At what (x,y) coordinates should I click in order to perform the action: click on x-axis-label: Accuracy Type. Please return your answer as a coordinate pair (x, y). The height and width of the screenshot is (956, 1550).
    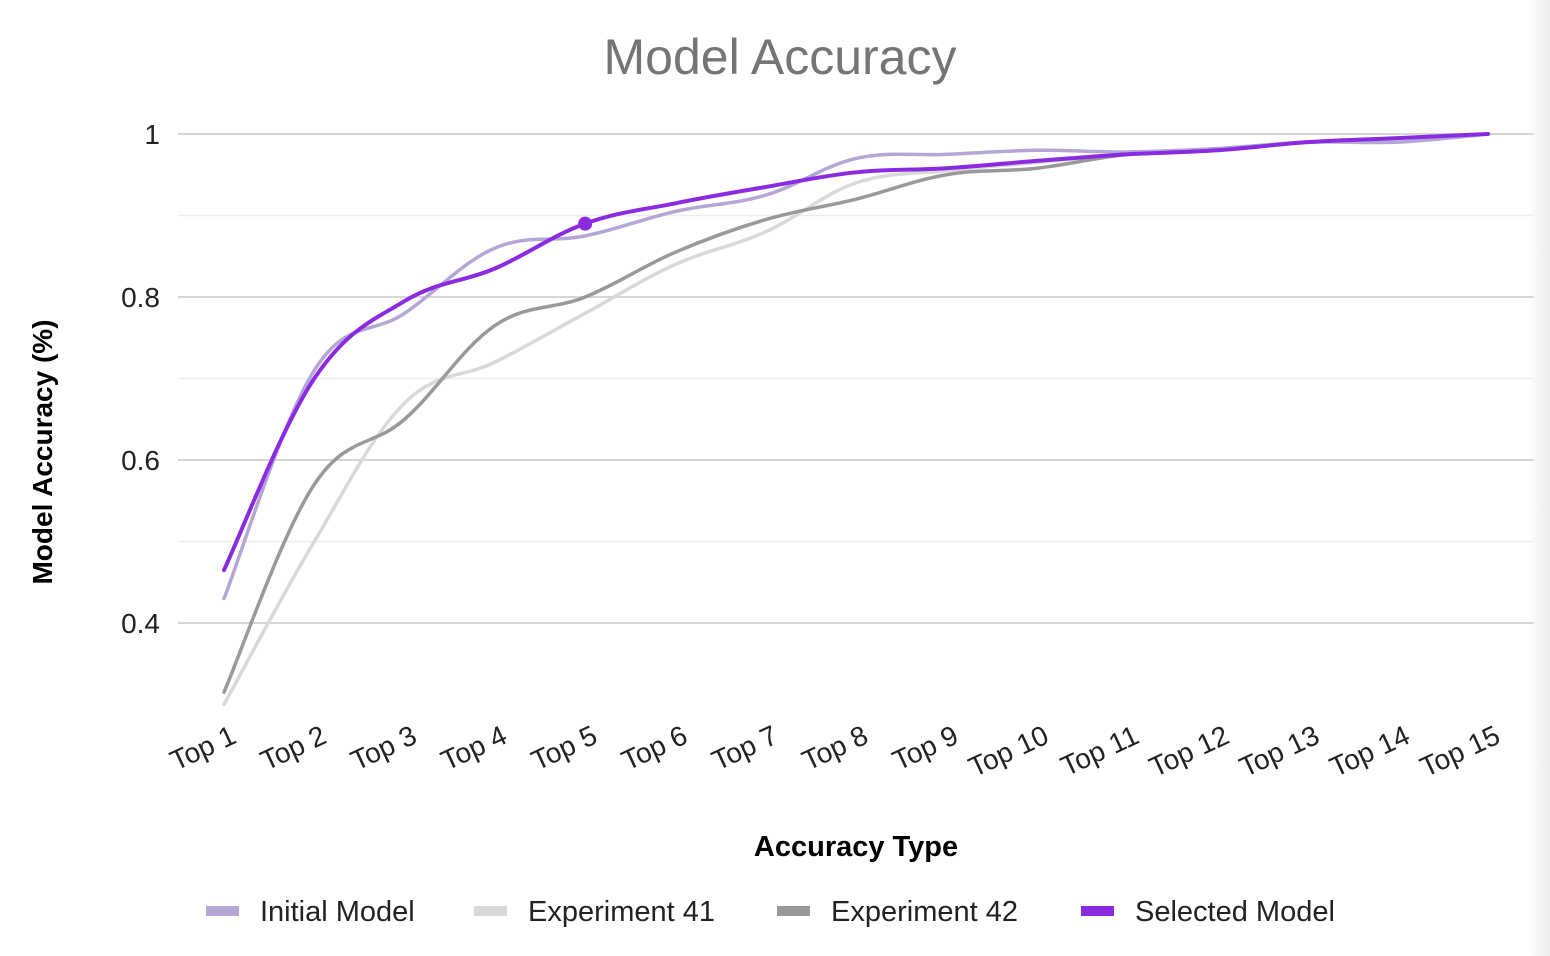
    Looking at the image, I should click on (856, 847).